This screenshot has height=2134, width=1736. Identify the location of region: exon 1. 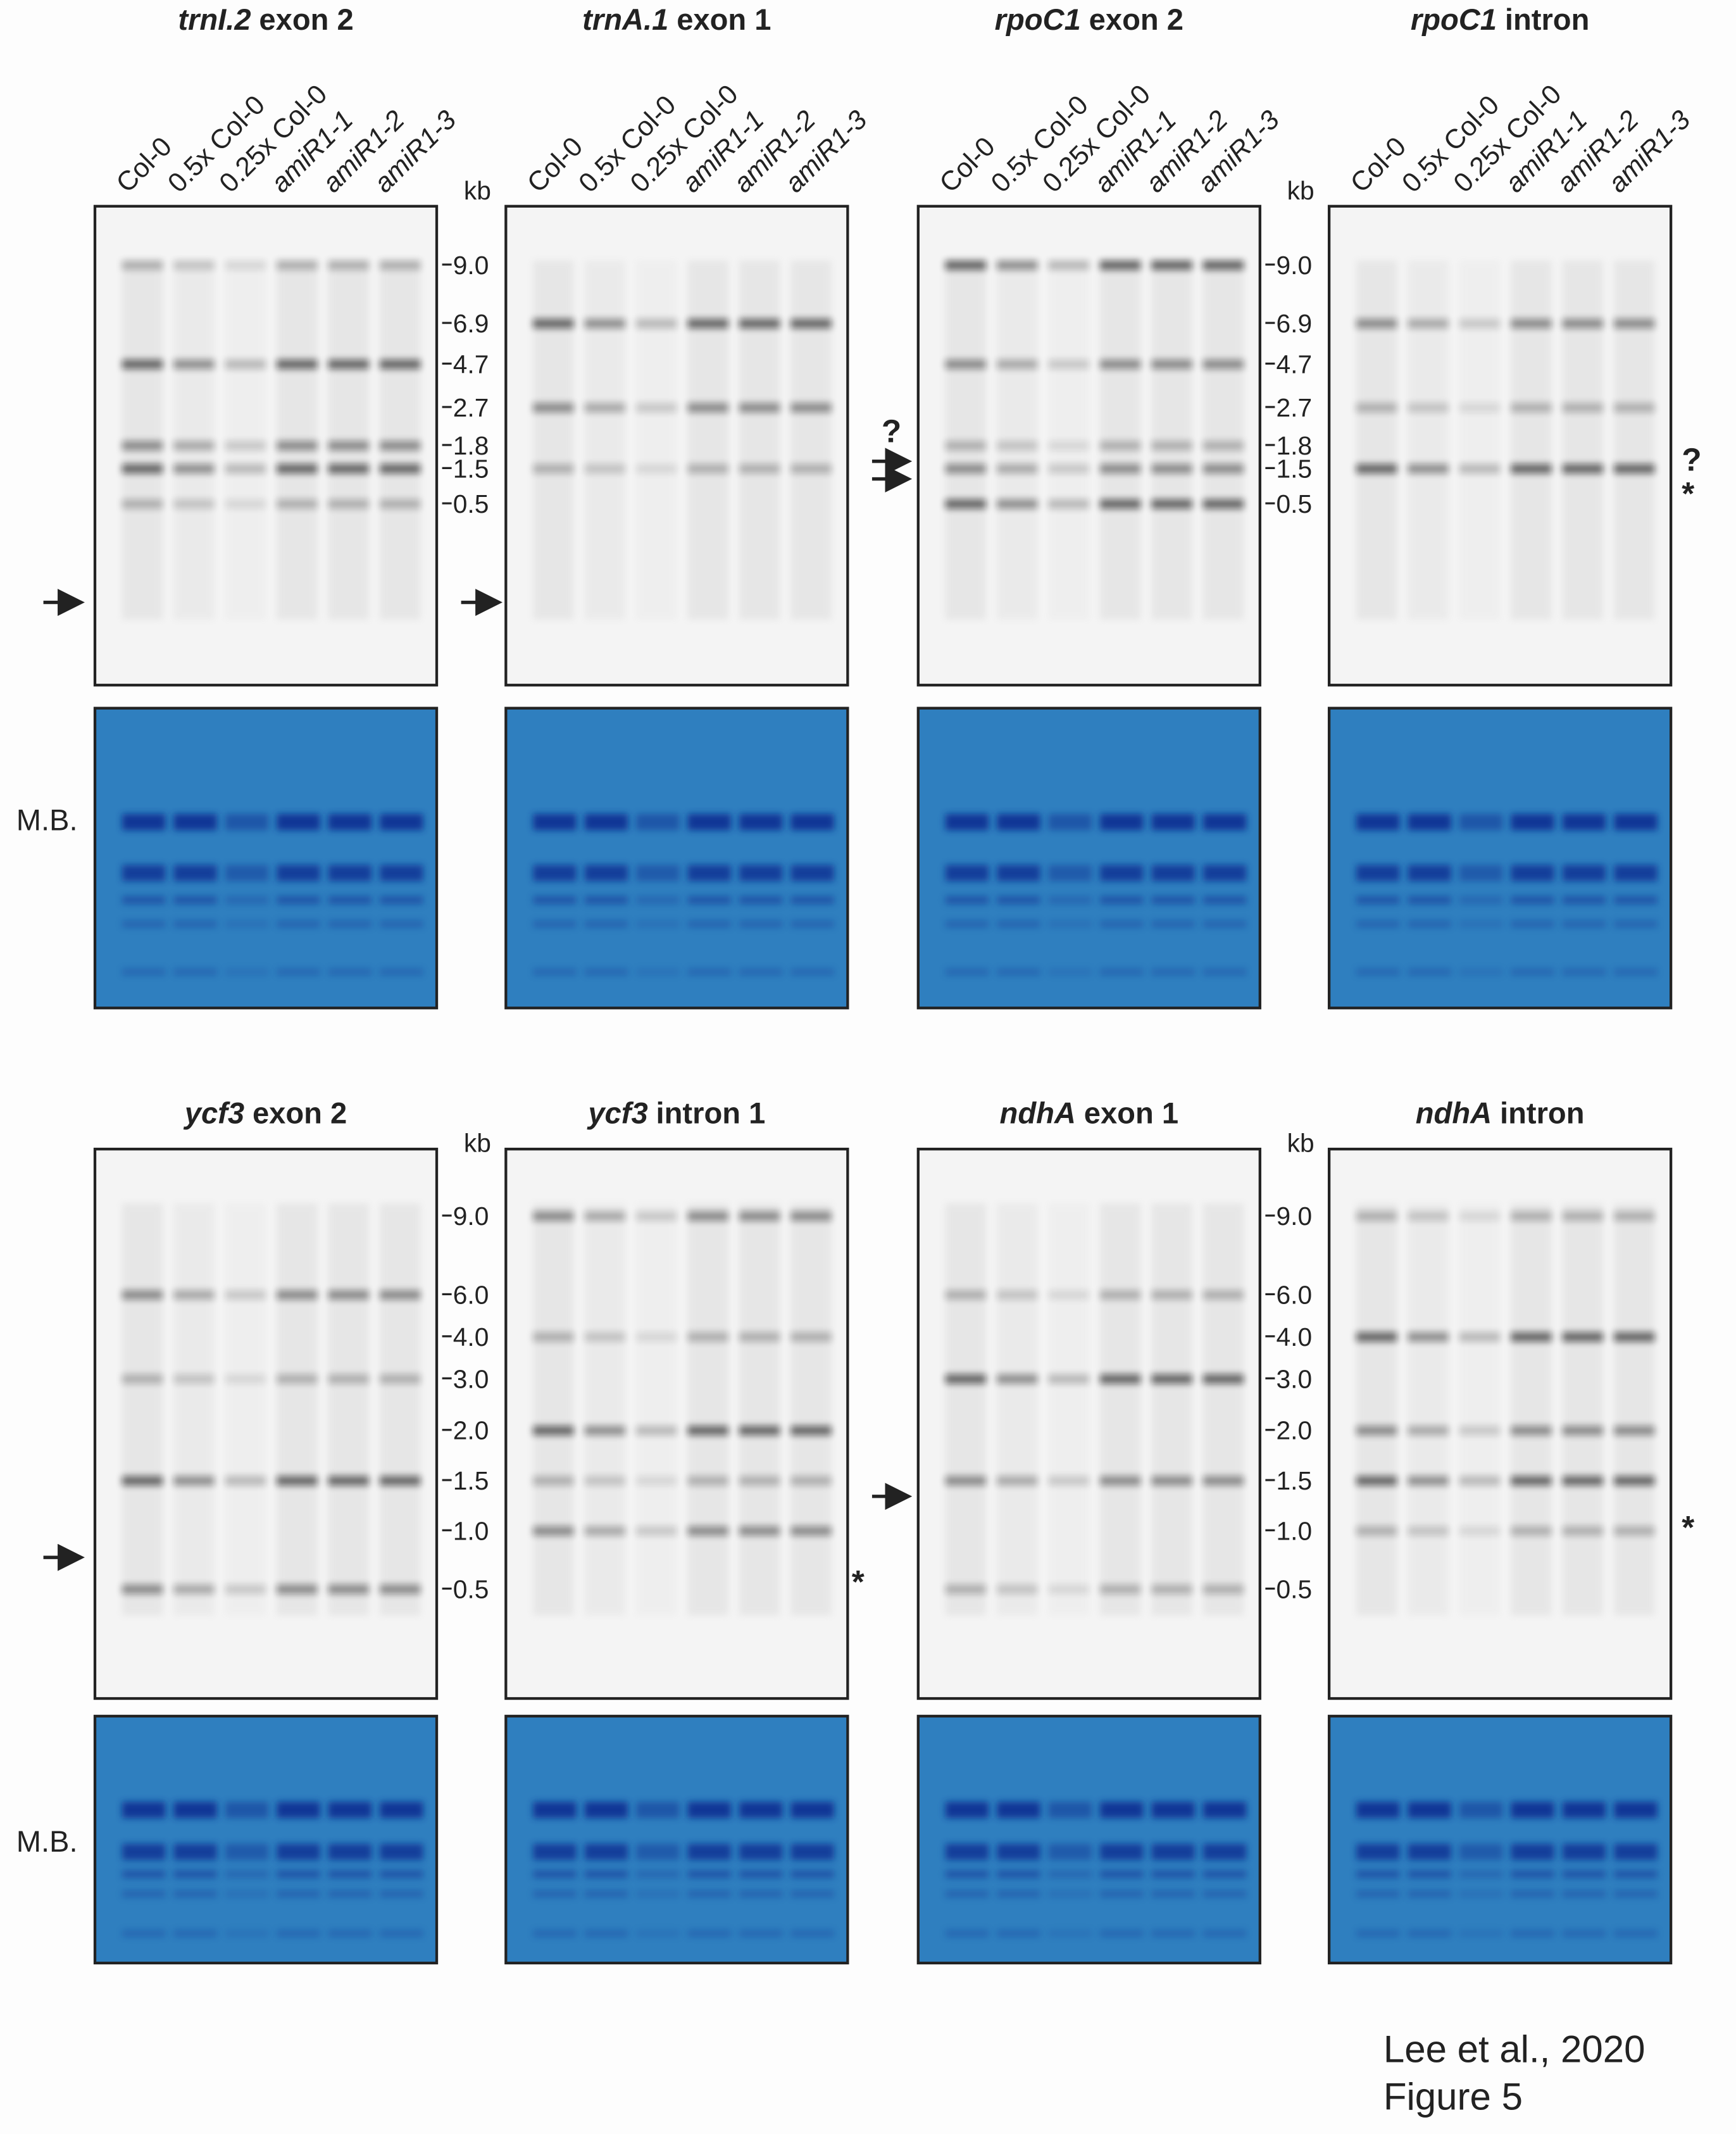
(724, 19).